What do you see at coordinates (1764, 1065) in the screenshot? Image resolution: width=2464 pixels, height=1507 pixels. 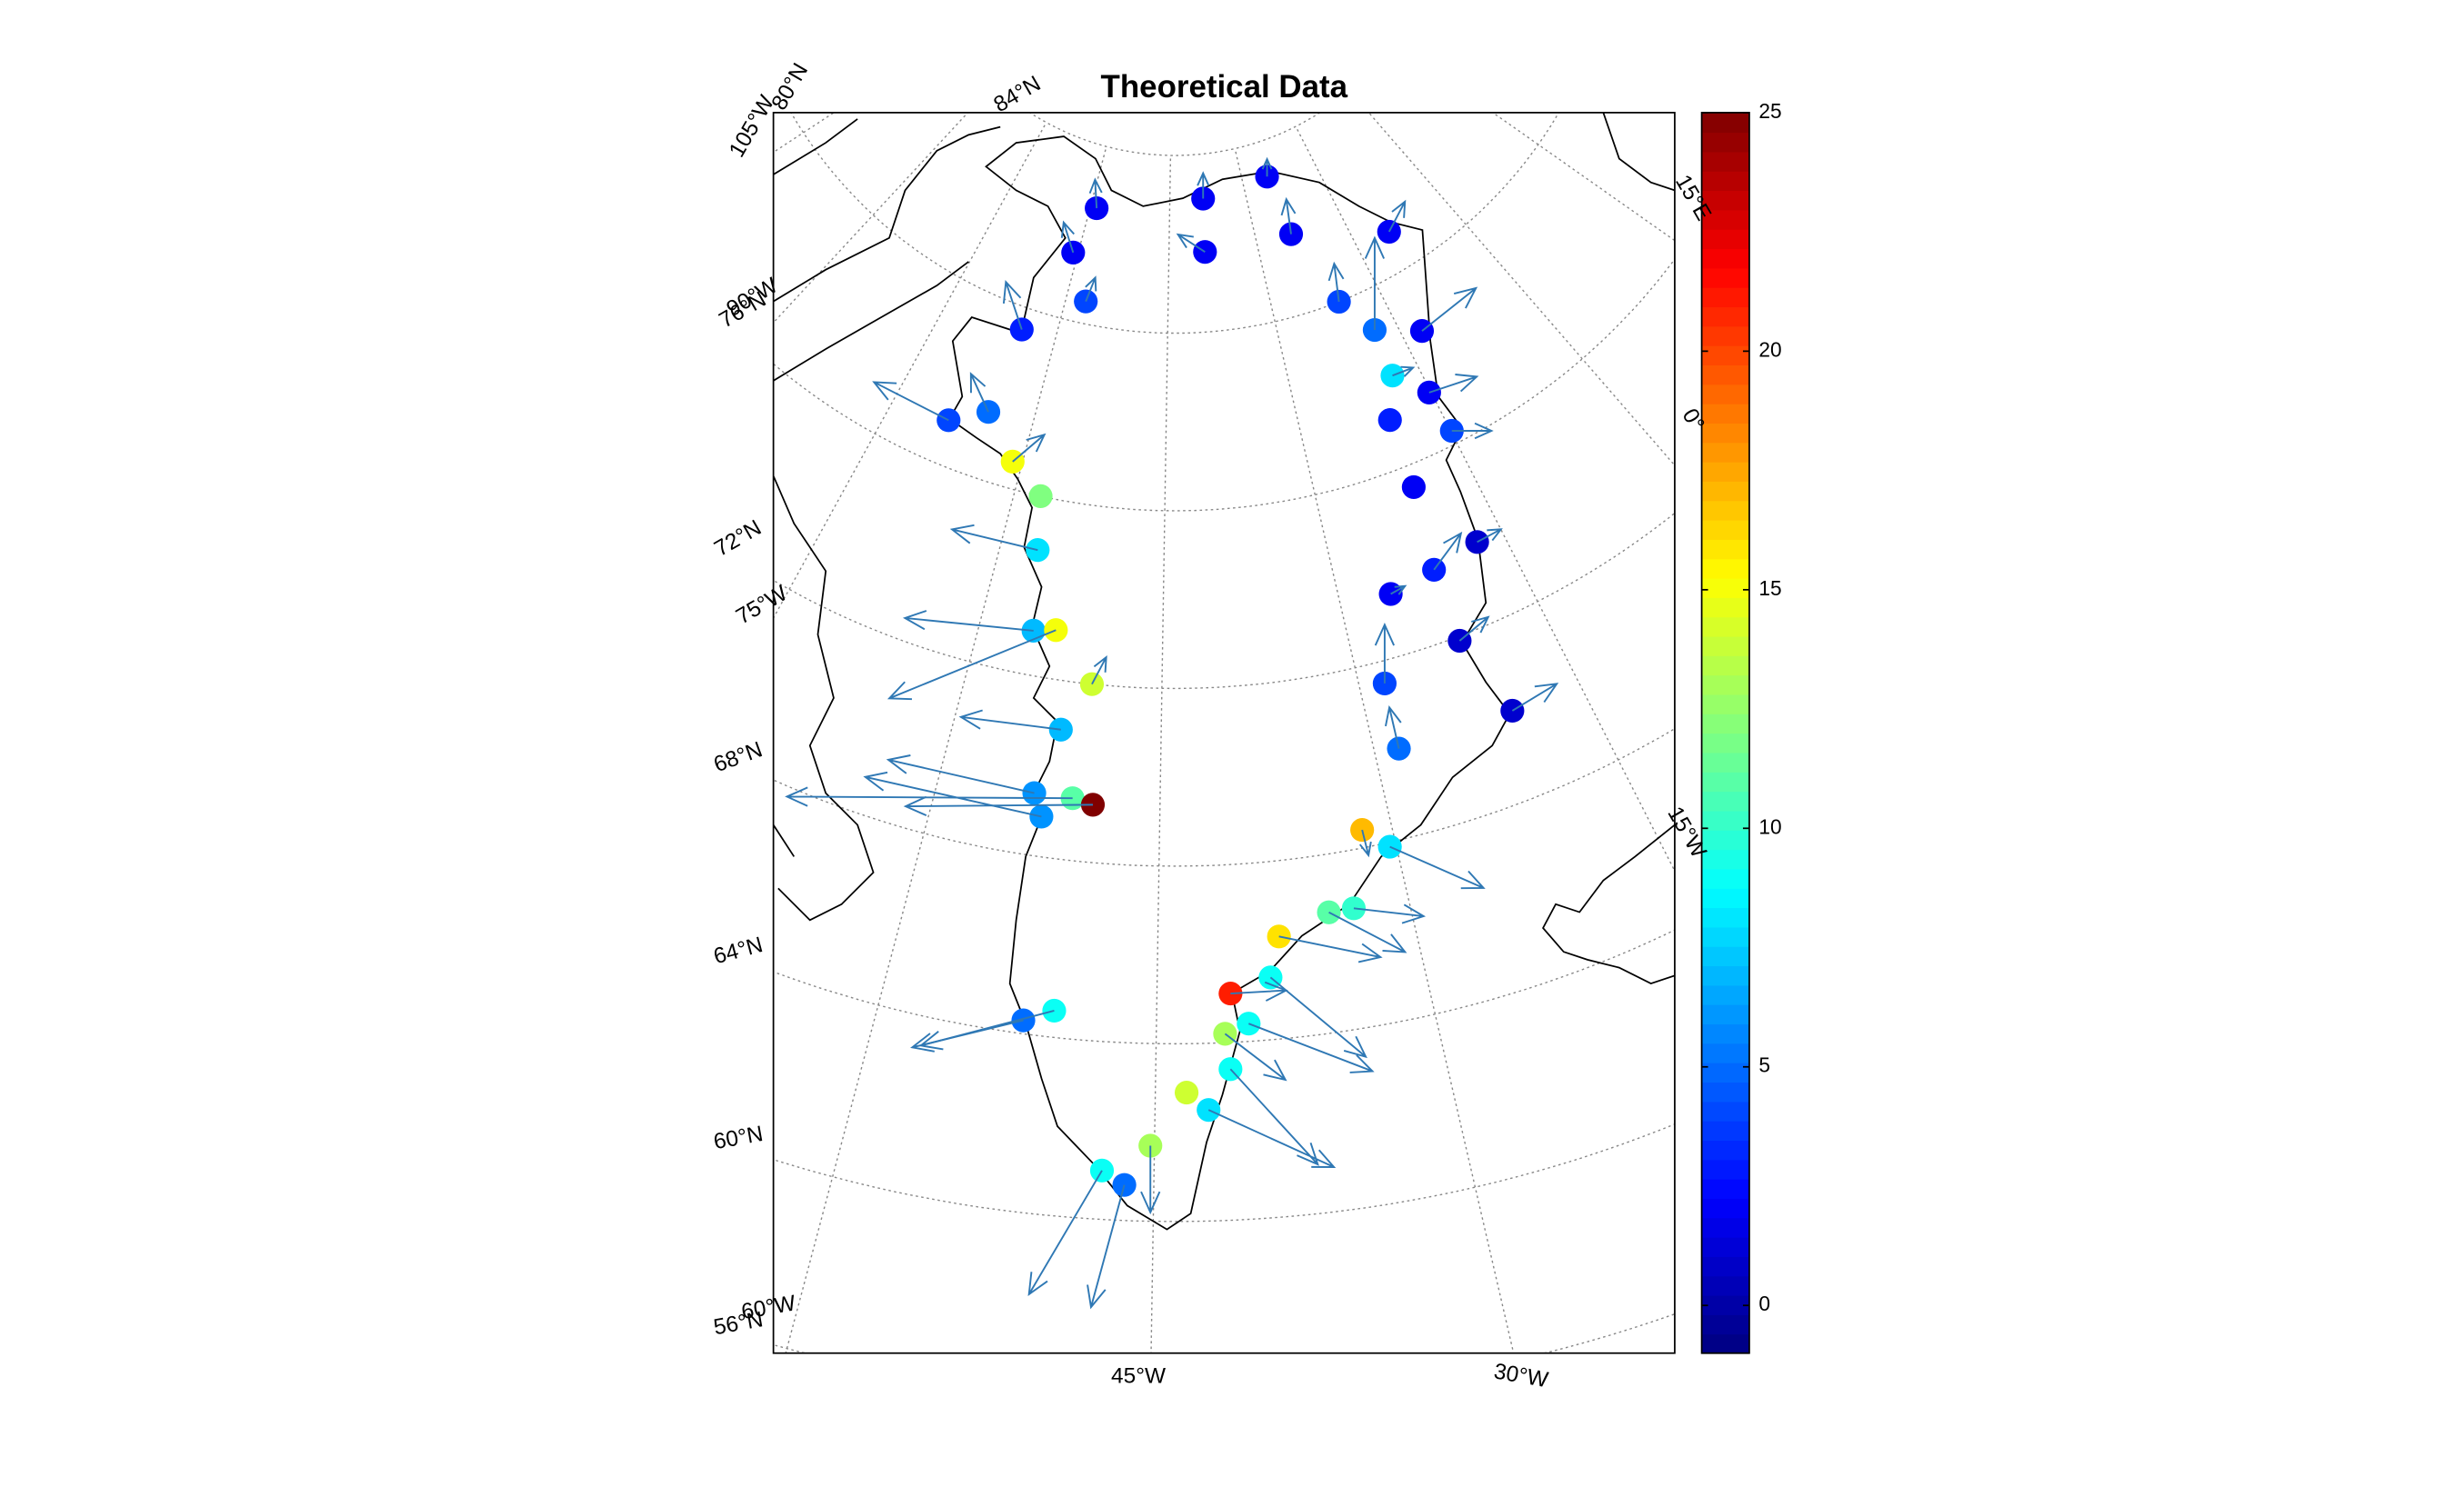 I see `colorbar-tick-label: 5` at bounding box center [1764, 1065].